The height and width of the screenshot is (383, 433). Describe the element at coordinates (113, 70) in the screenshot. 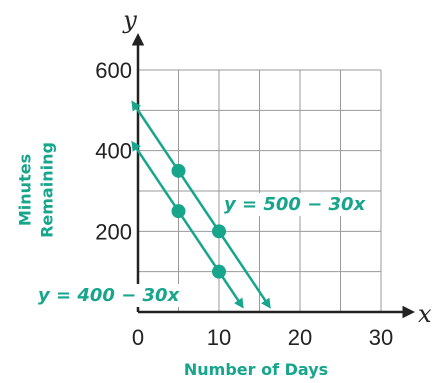

I see `y-tick-label: 600` at that location.